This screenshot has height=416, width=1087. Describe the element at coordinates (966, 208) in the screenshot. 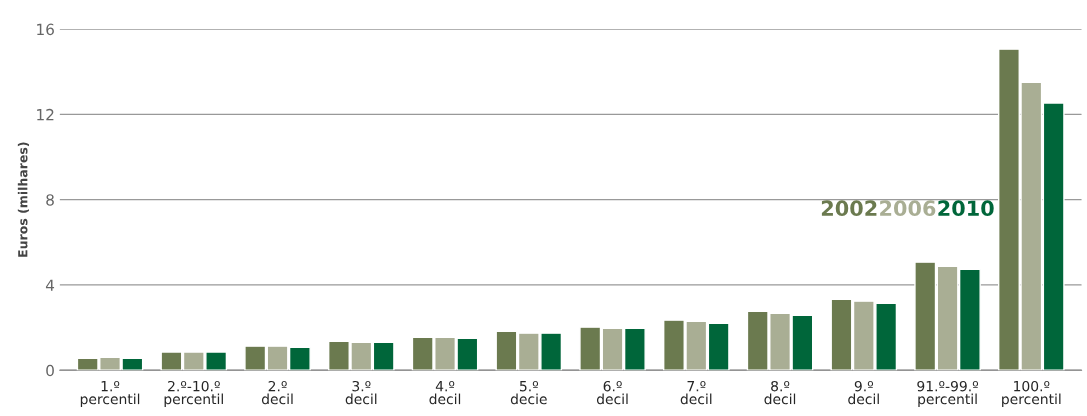

I see `text: 2010` at that location.